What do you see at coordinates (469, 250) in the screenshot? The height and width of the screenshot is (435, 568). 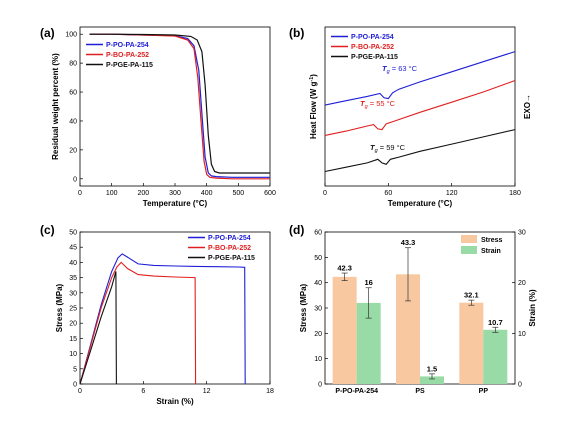 I see `legend-swatch-strain` at bounding box center [469, 250].